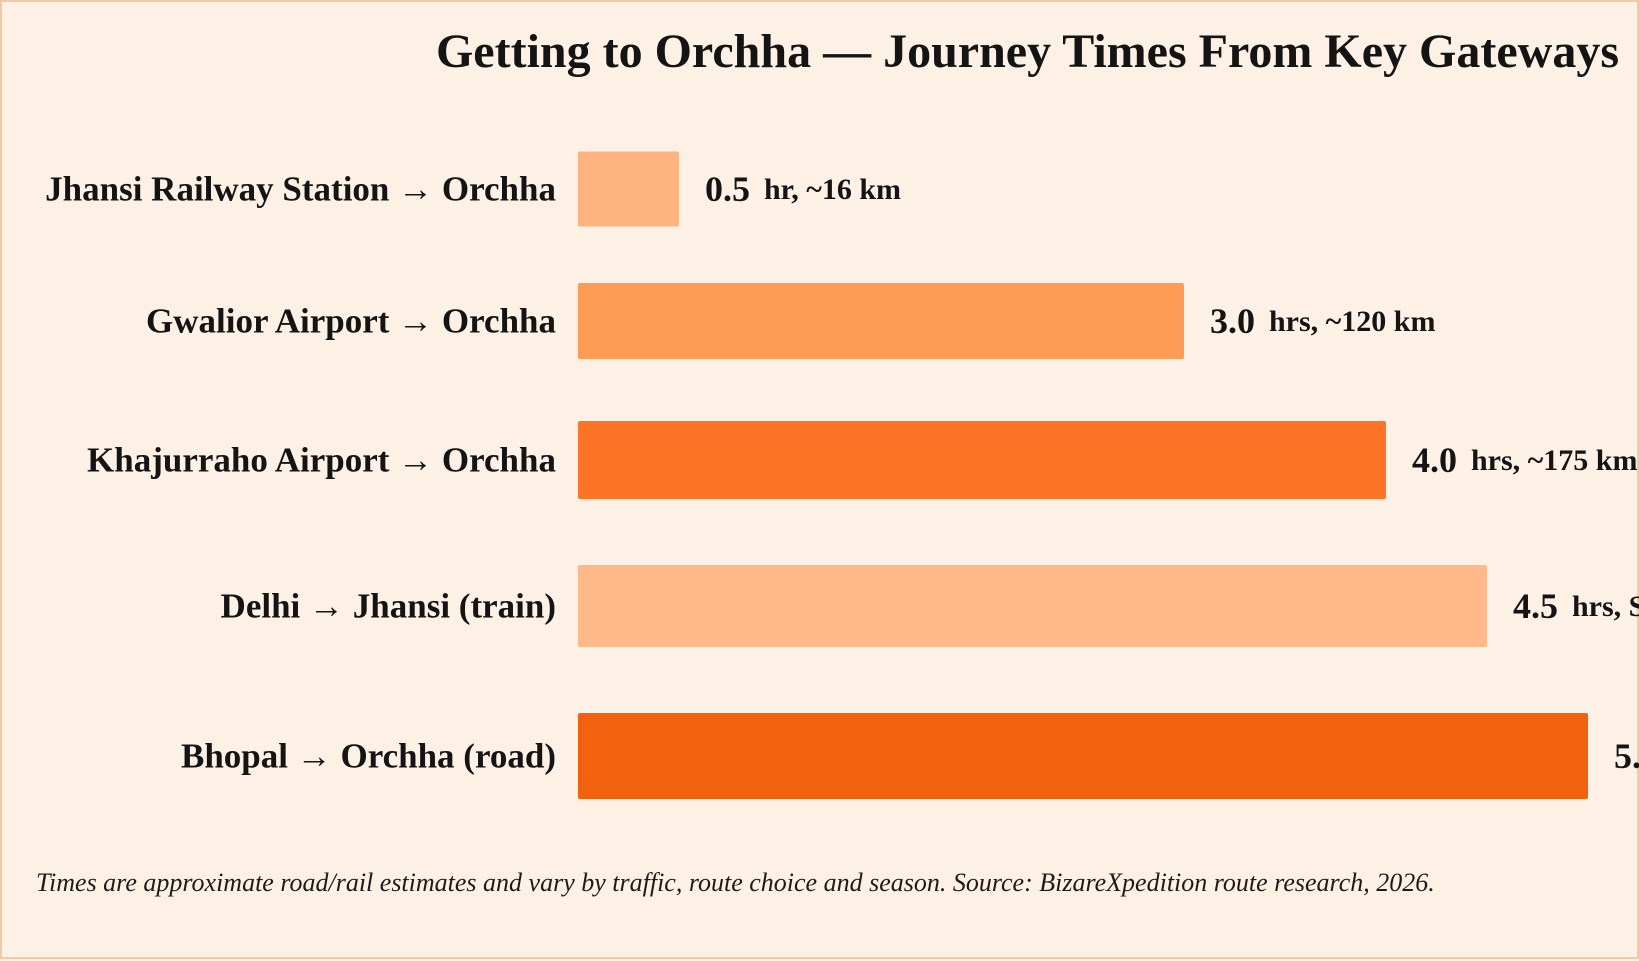  I want to click on value-label-detail: hr, ~16 km, so click(832, 189).